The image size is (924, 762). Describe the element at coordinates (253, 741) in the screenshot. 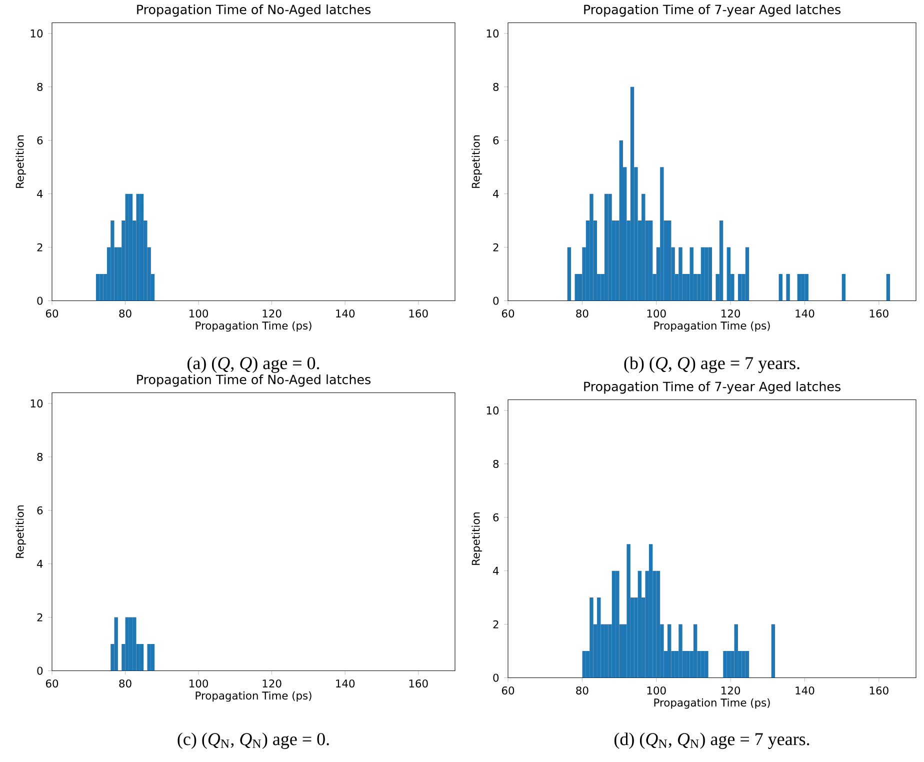

I see `text: (c) (Q$_{N}$, Q$_{N}$) age = 0.` at that location.